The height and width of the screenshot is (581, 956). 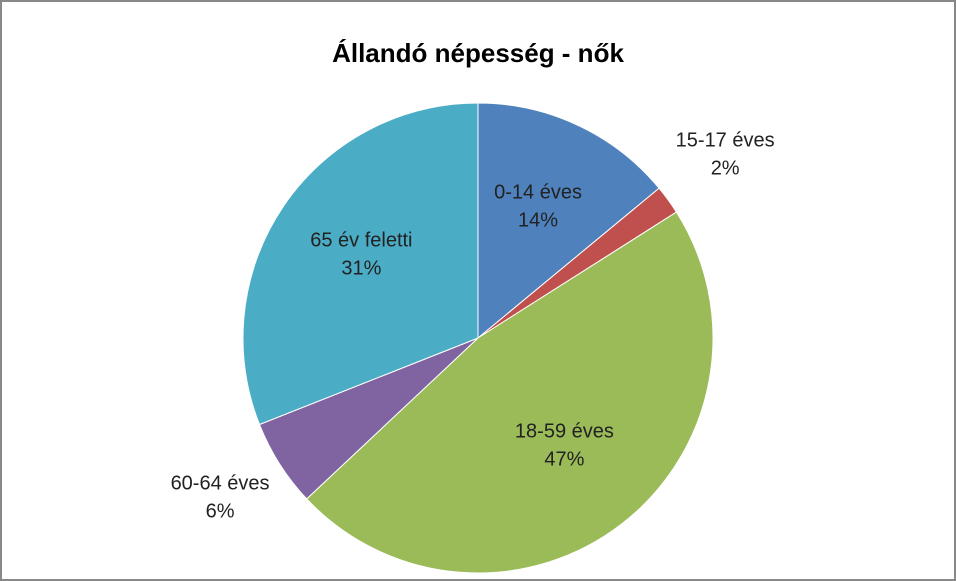 What do you see at coordinates (564, 445) in the screenshot?
I see `data-label: 18-59 éves 47%` at bounding box center [564, 445].